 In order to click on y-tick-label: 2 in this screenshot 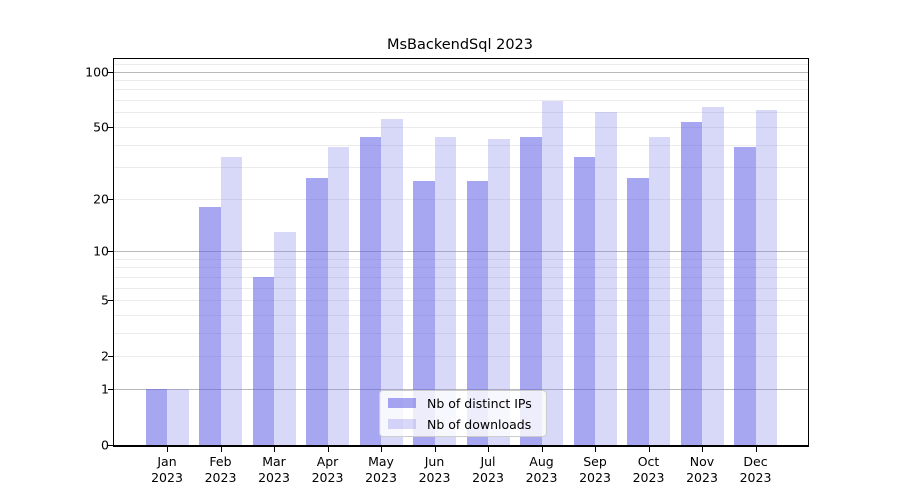, I will do `click(105, 356)`.